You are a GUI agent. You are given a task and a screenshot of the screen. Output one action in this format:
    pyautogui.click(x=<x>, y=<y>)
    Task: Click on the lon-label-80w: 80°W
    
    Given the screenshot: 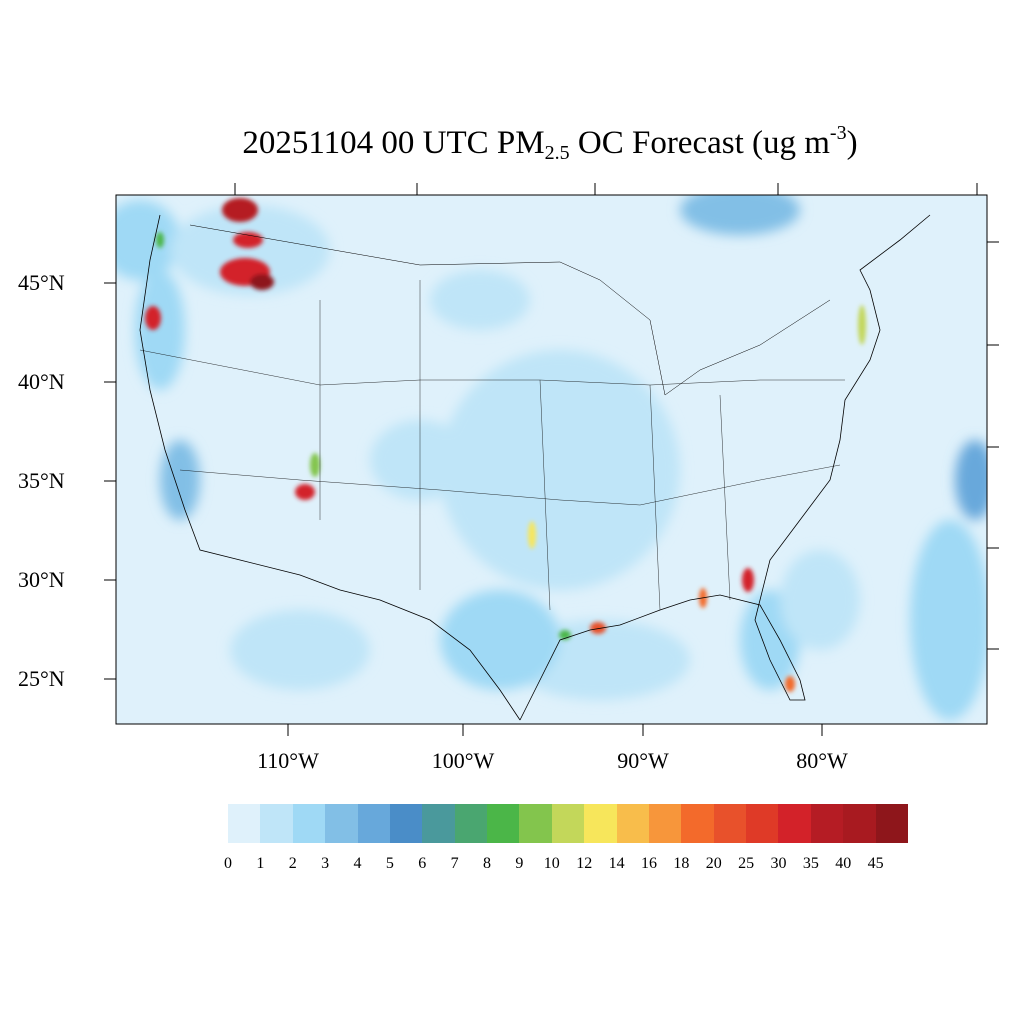 What is the action you would take?
    pyautogui.click(x=822, y=760)
    